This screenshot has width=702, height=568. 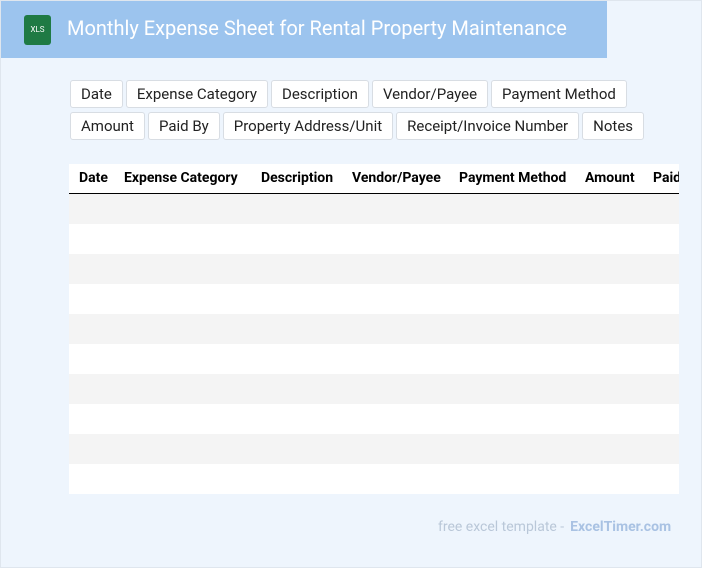 What do you see at coordinates (96, 94) in the screenshot?
I see `field-chip: Date` at bounding box center [96, 94].